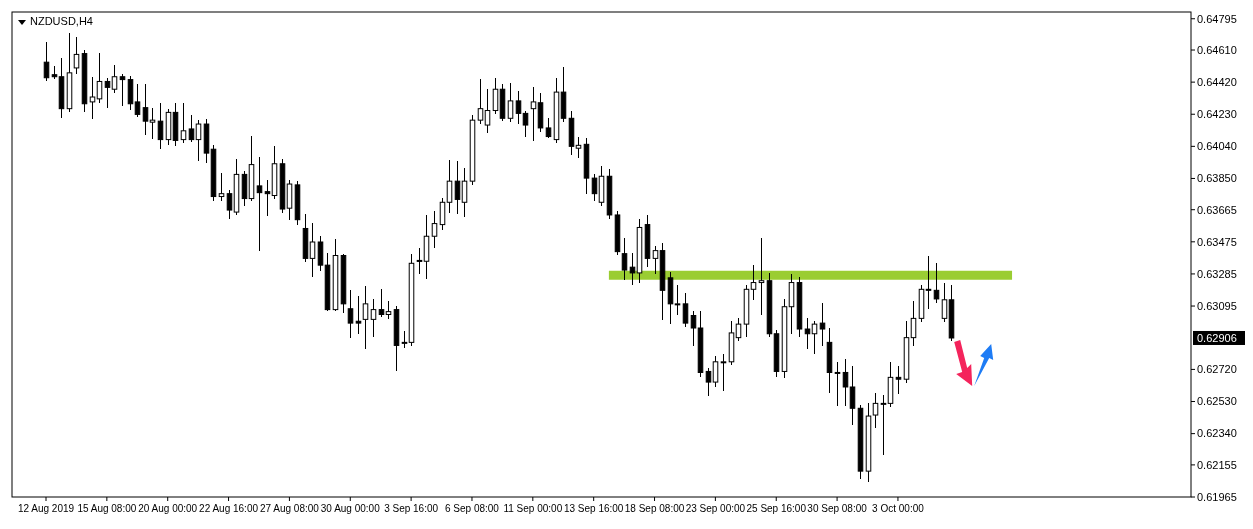 The width and height of the screenshot is (1253, 529). I want to click on x-tick-label: 15 Aug 08:00, so click(107, 508).